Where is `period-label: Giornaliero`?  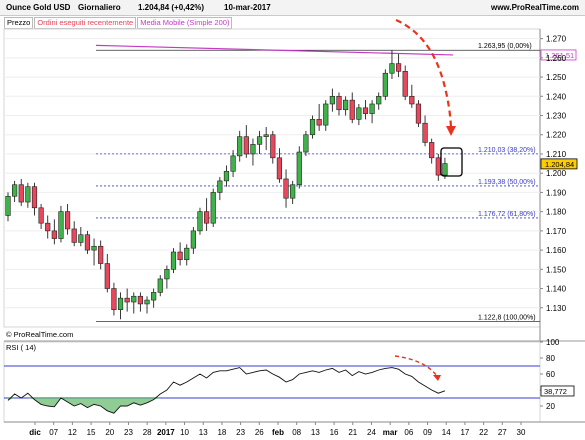 period-label: Giornaliero is located at coordinates (99, 7).